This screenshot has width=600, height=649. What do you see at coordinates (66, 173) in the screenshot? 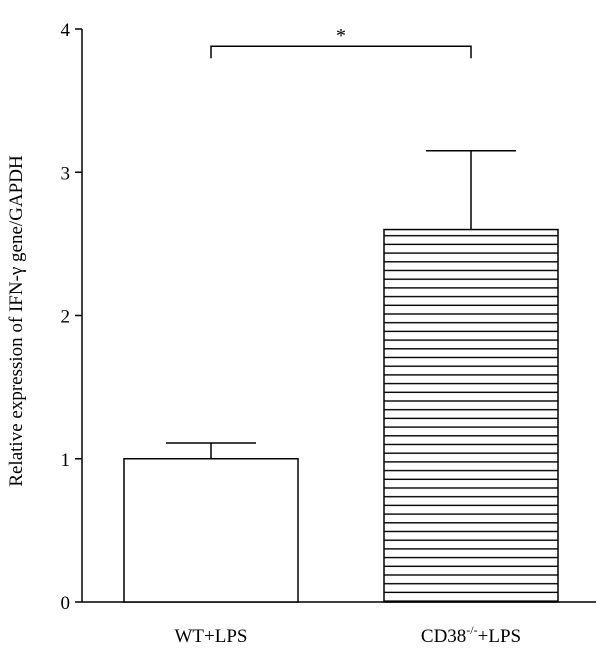
I see `y-tick-label: 3` at bounding box center [66, 173].